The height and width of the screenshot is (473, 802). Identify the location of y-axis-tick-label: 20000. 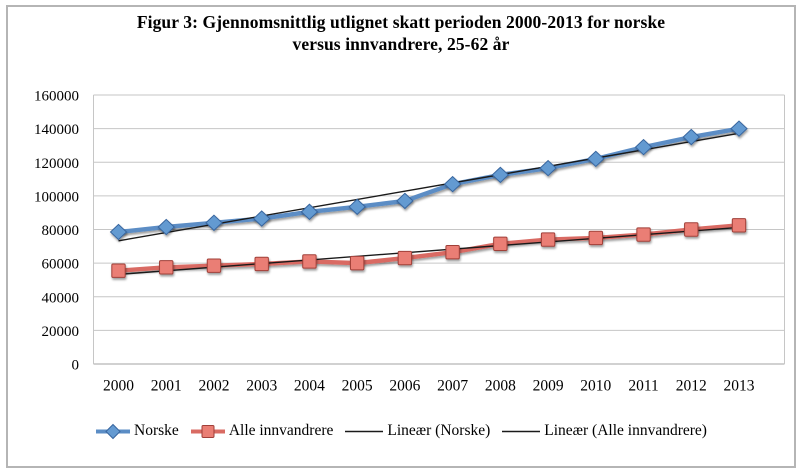
(61, 332).